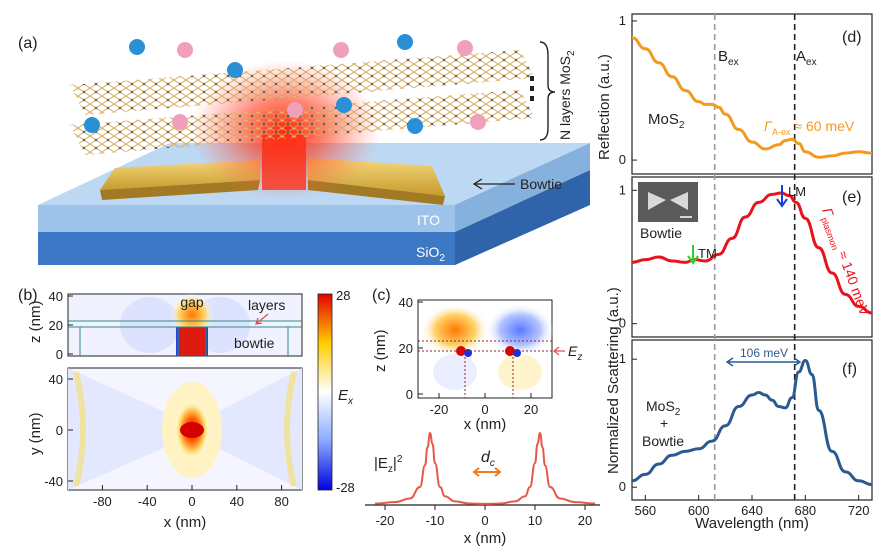  What do you see at coordinates (493, 184) in the screenshot?
I see `bowtie-arrow` at bounding box center [493, 184].